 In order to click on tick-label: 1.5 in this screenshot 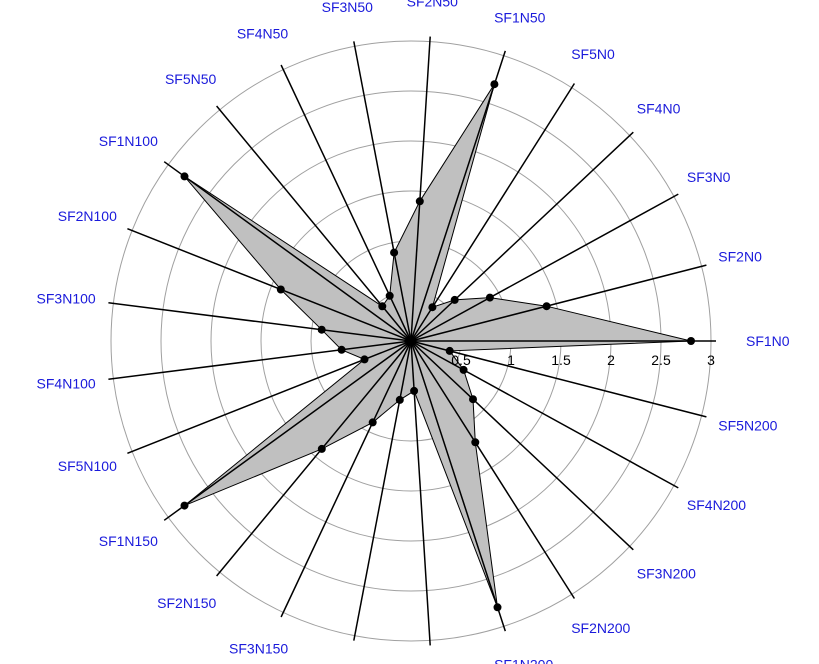, I will do `click(561, 360)`.